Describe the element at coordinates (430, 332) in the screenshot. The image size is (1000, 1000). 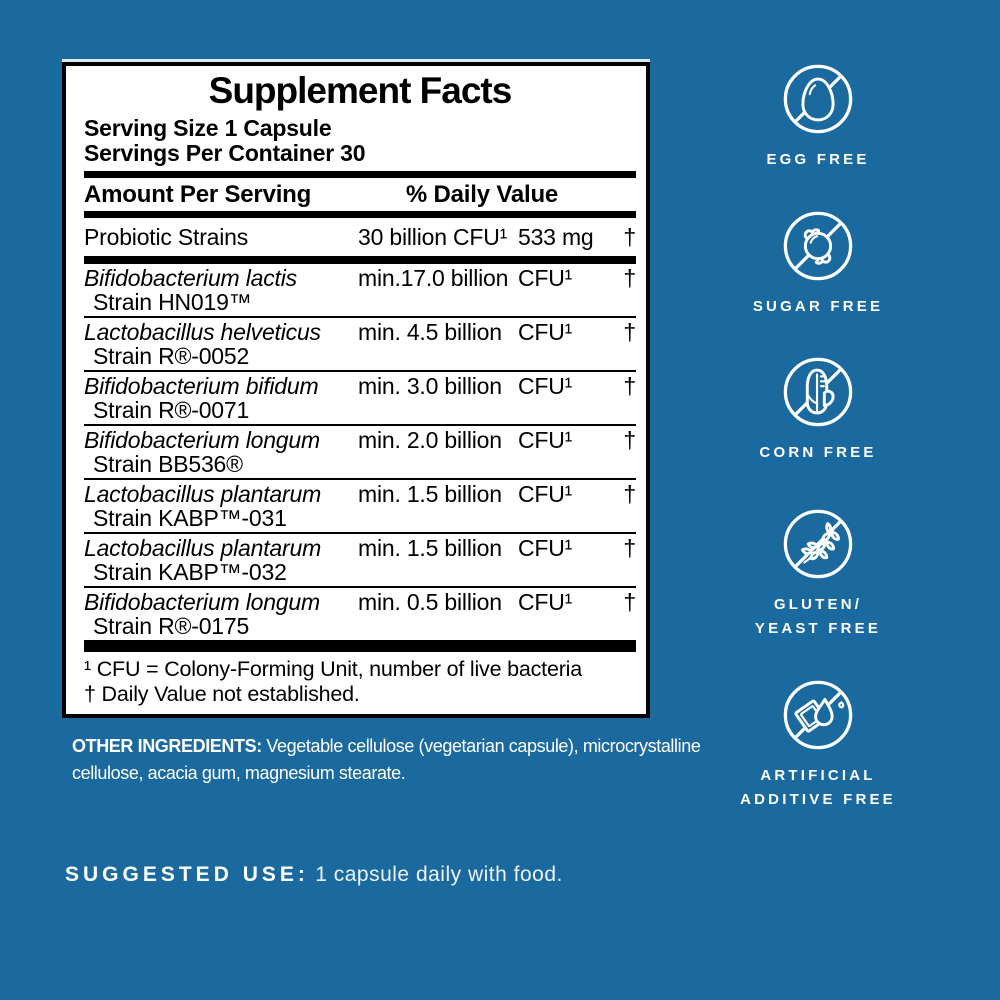
I see `strain-amount: min. 4.5 billion` at that location.